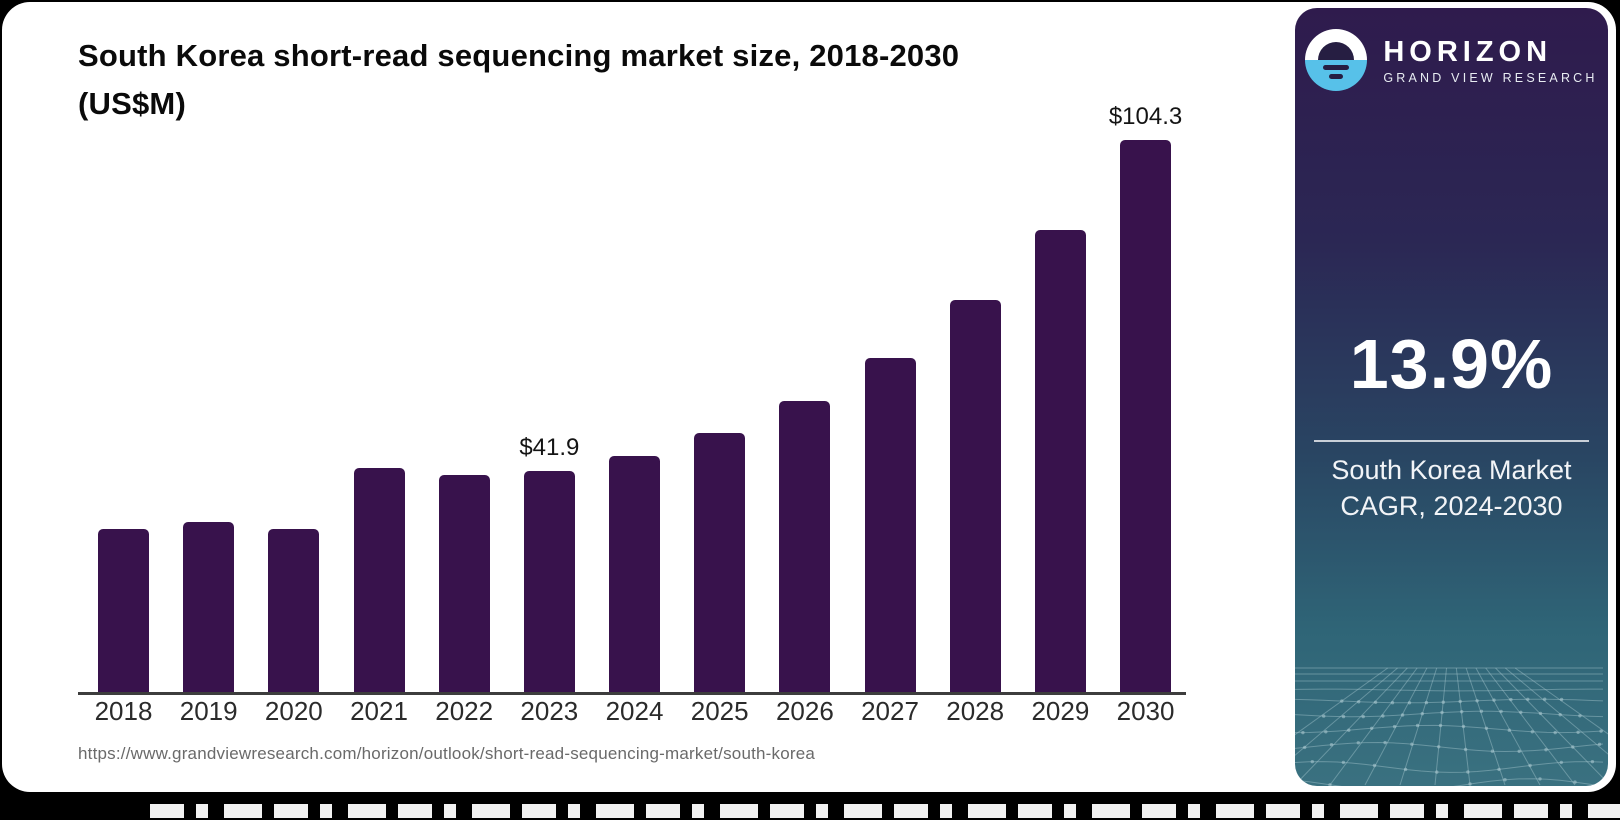 This screenshot has width=1620, height=820. I want to click on brand-name: HORIZON, so click(1468, 51).